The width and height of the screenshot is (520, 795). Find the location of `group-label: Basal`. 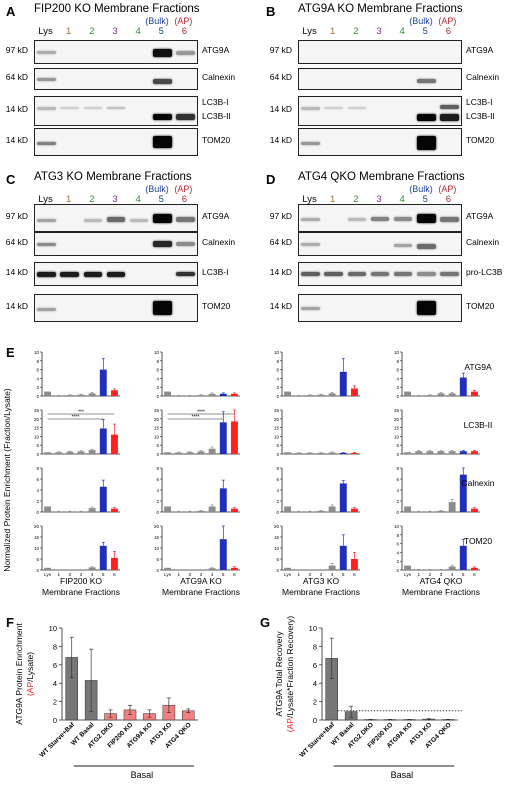

group-label: Basal is located at coordinates (402, 775).